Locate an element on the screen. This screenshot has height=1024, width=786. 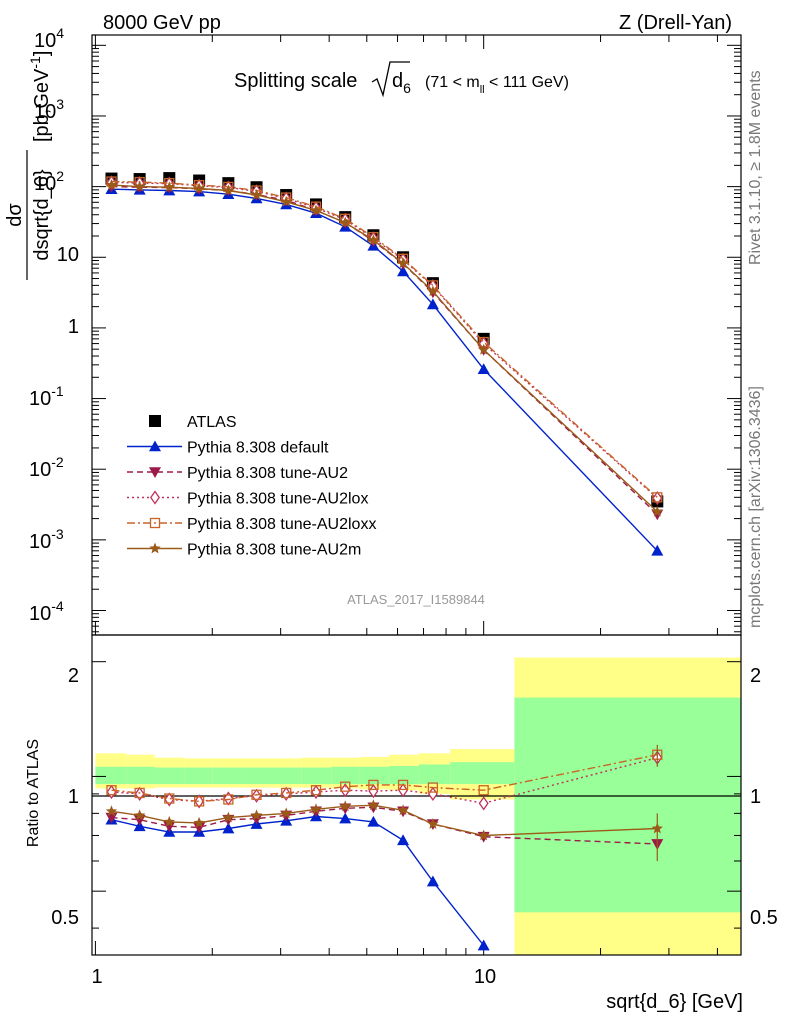
ylabel-numerator: dσ is located at coordinates (15, 215).